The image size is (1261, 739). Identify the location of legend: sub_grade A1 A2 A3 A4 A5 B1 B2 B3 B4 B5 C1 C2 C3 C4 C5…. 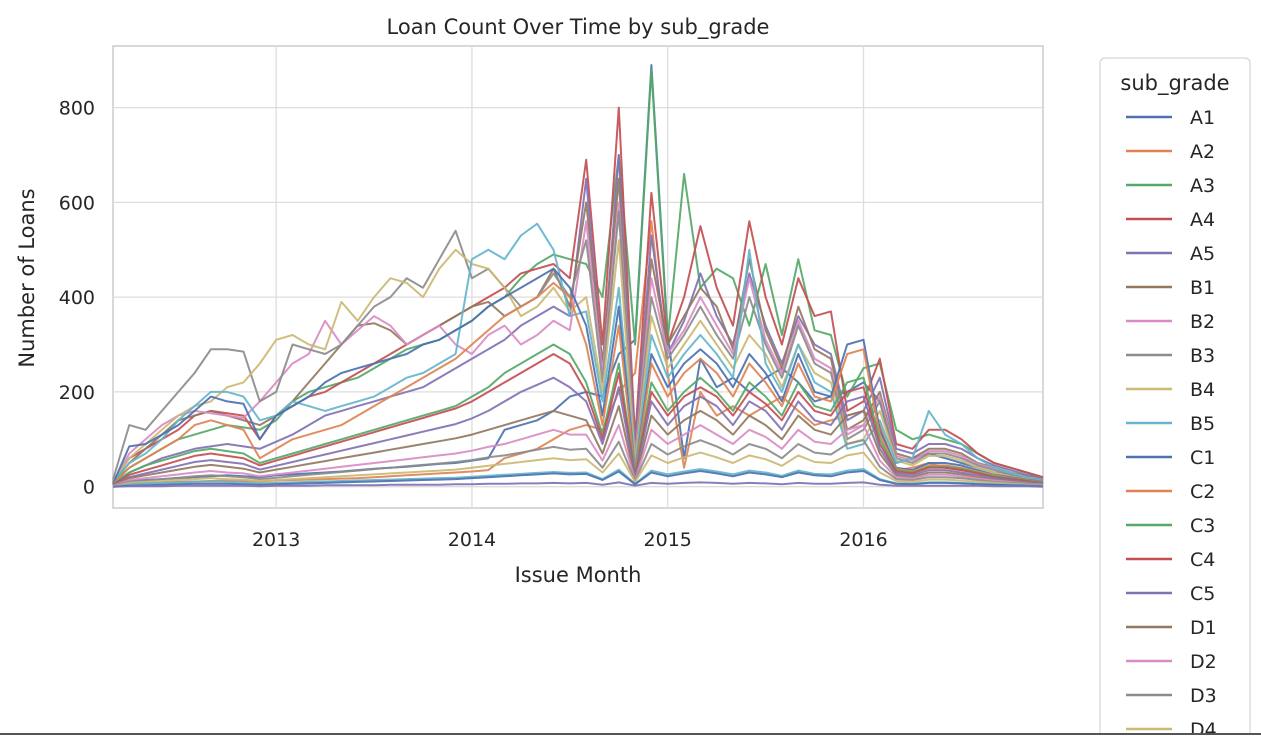
(1175, 398).